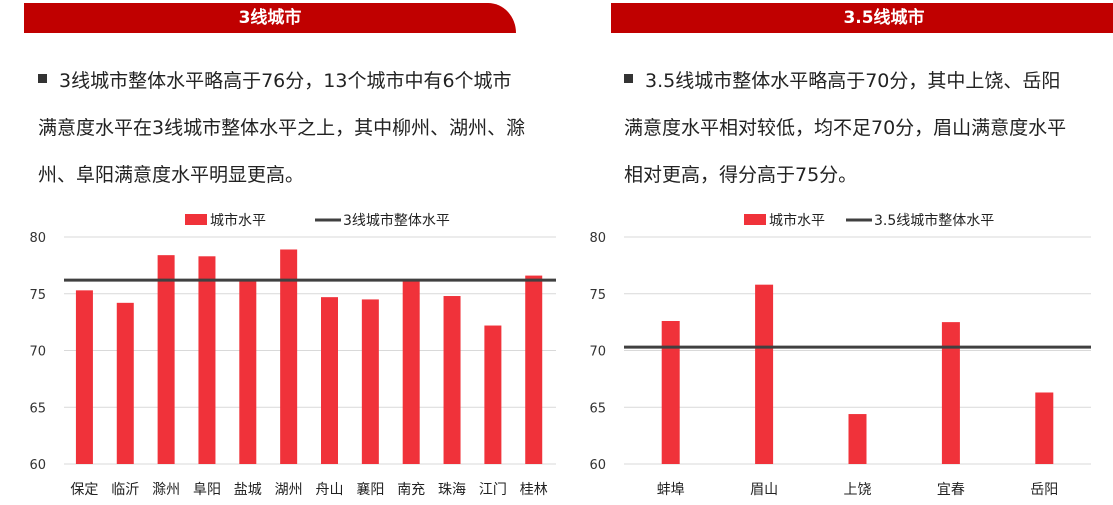 This screenshot has height=505, width=1113. I want to click on x-tick-label: 舟山, so click(330, 490).